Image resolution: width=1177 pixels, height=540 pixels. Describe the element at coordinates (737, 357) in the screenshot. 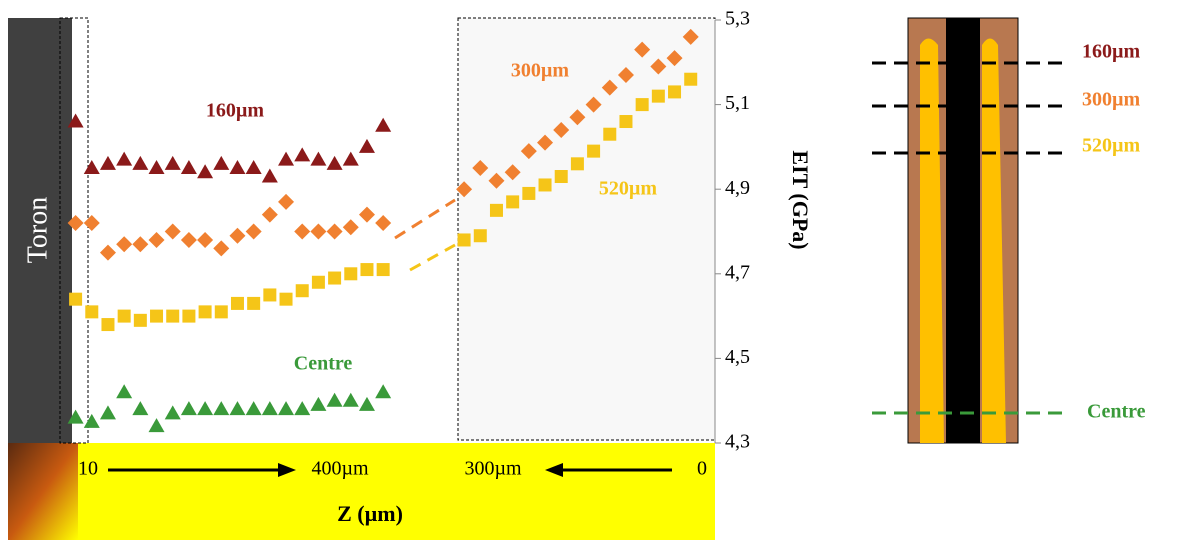

I see `y-tick-label: 4,5` at that location.